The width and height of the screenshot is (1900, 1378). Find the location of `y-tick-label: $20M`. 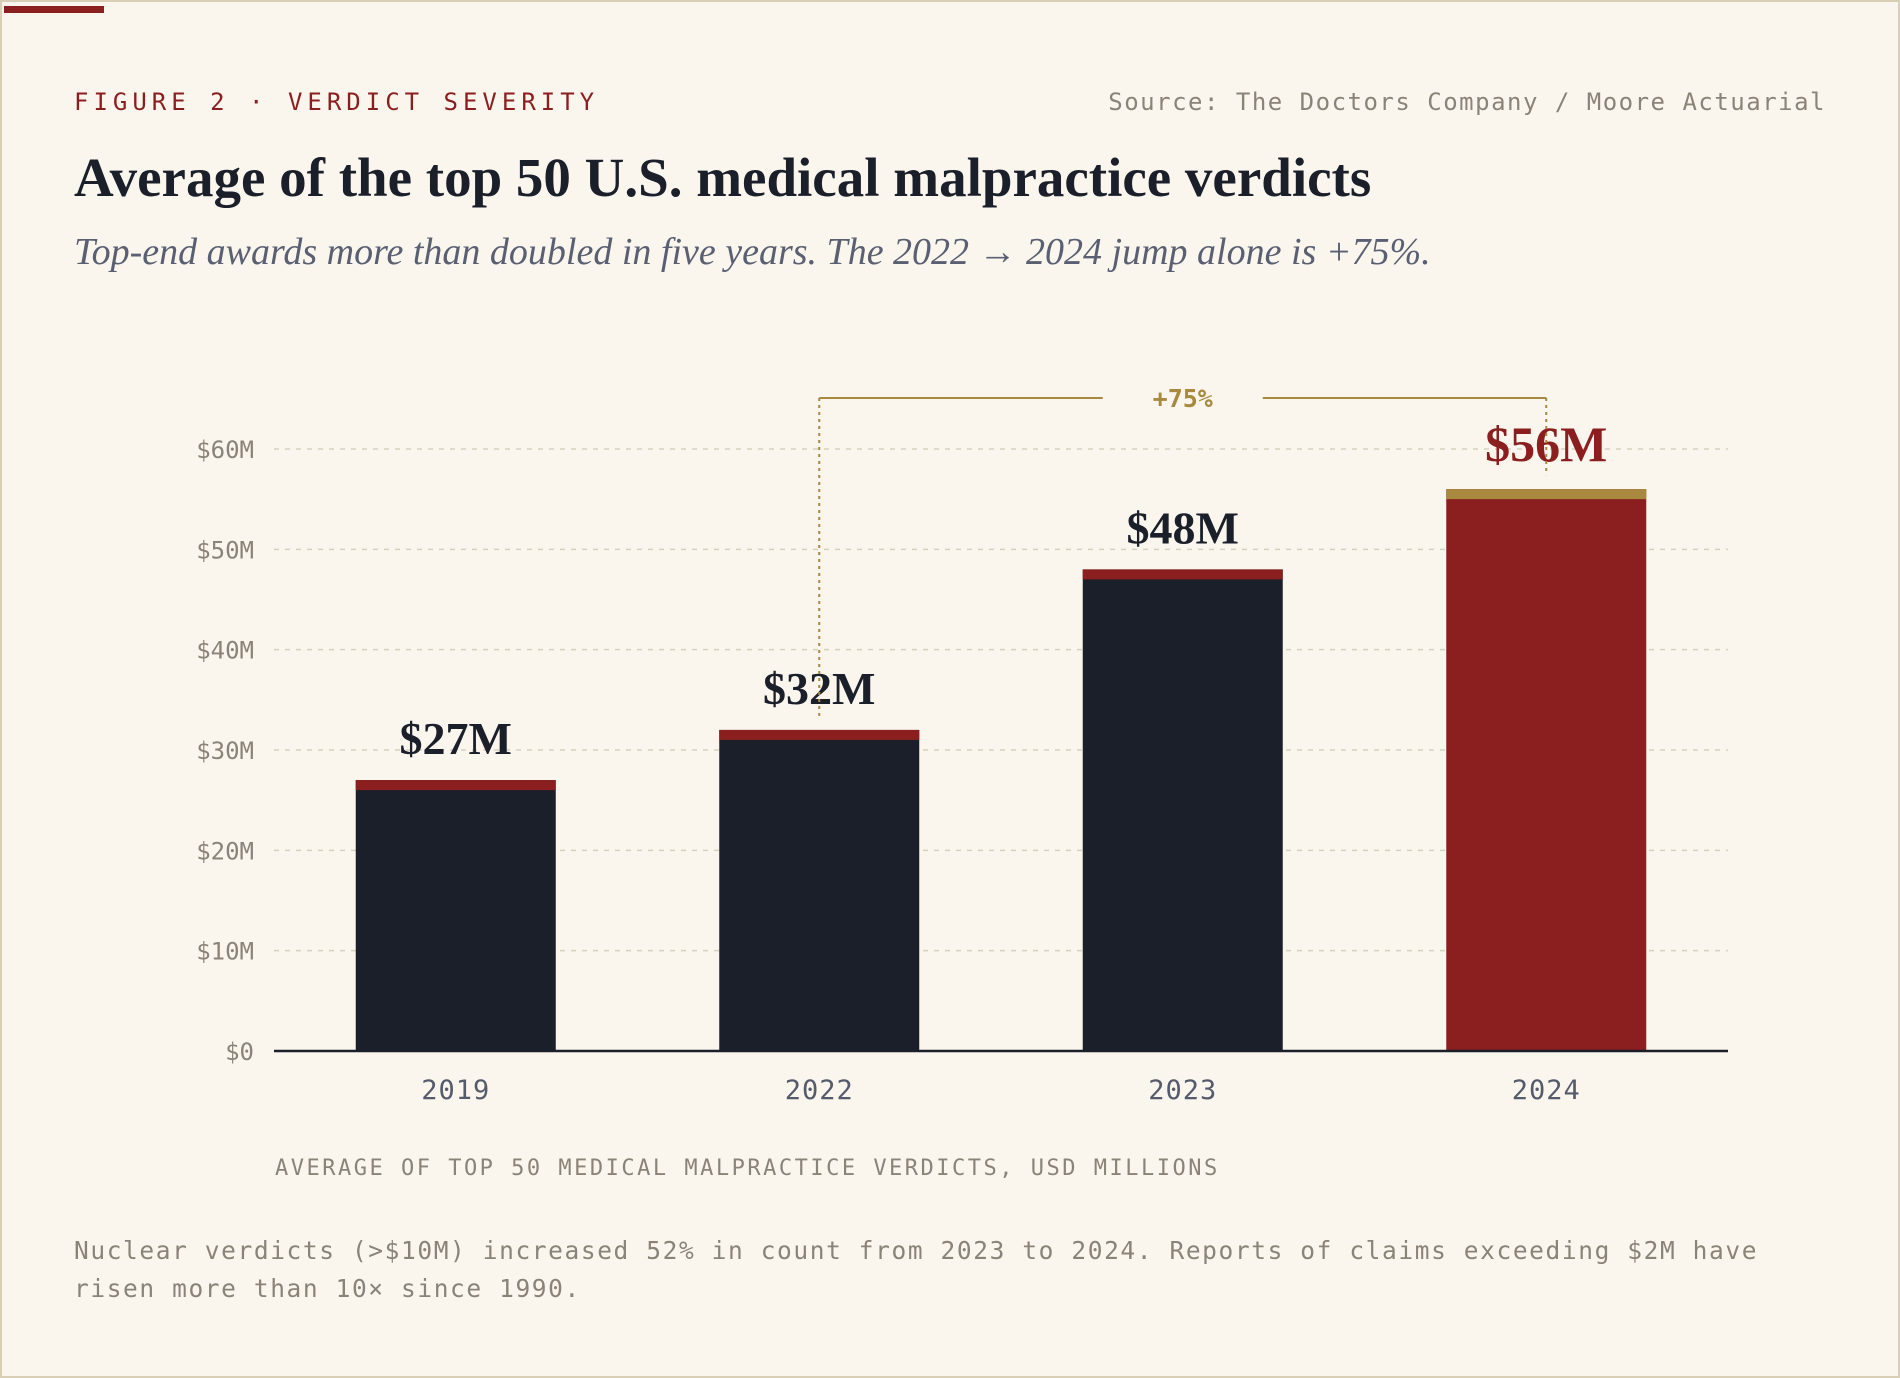

y-tick-label: $20M is located at coordinates (225, 851).